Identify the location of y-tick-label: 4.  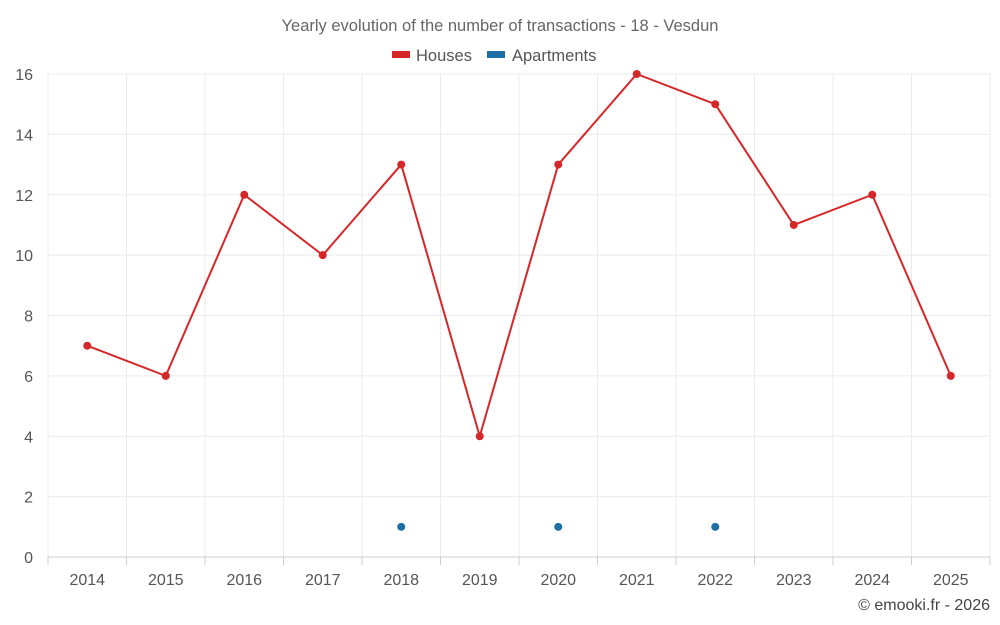
(28, 437).